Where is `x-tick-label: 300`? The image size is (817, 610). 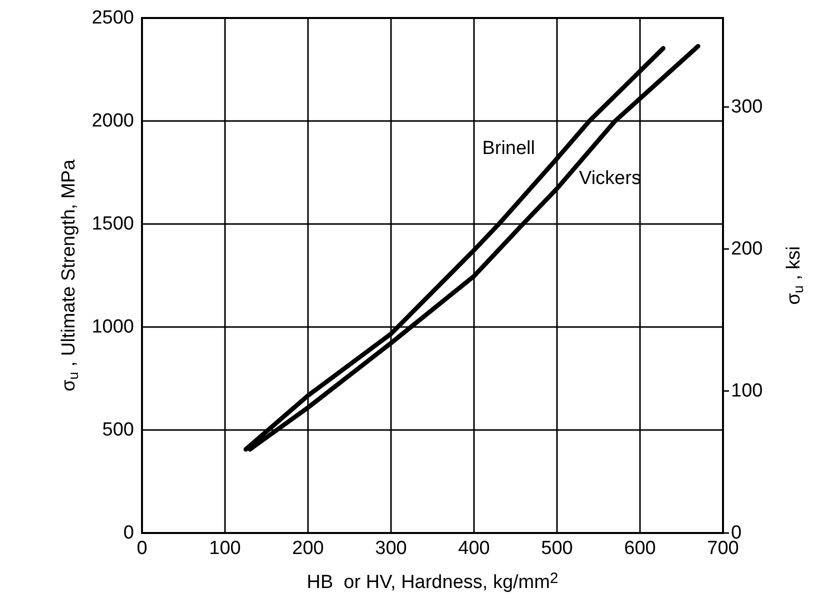 x-tick-label: 300 is located at coordinates (391, 548).